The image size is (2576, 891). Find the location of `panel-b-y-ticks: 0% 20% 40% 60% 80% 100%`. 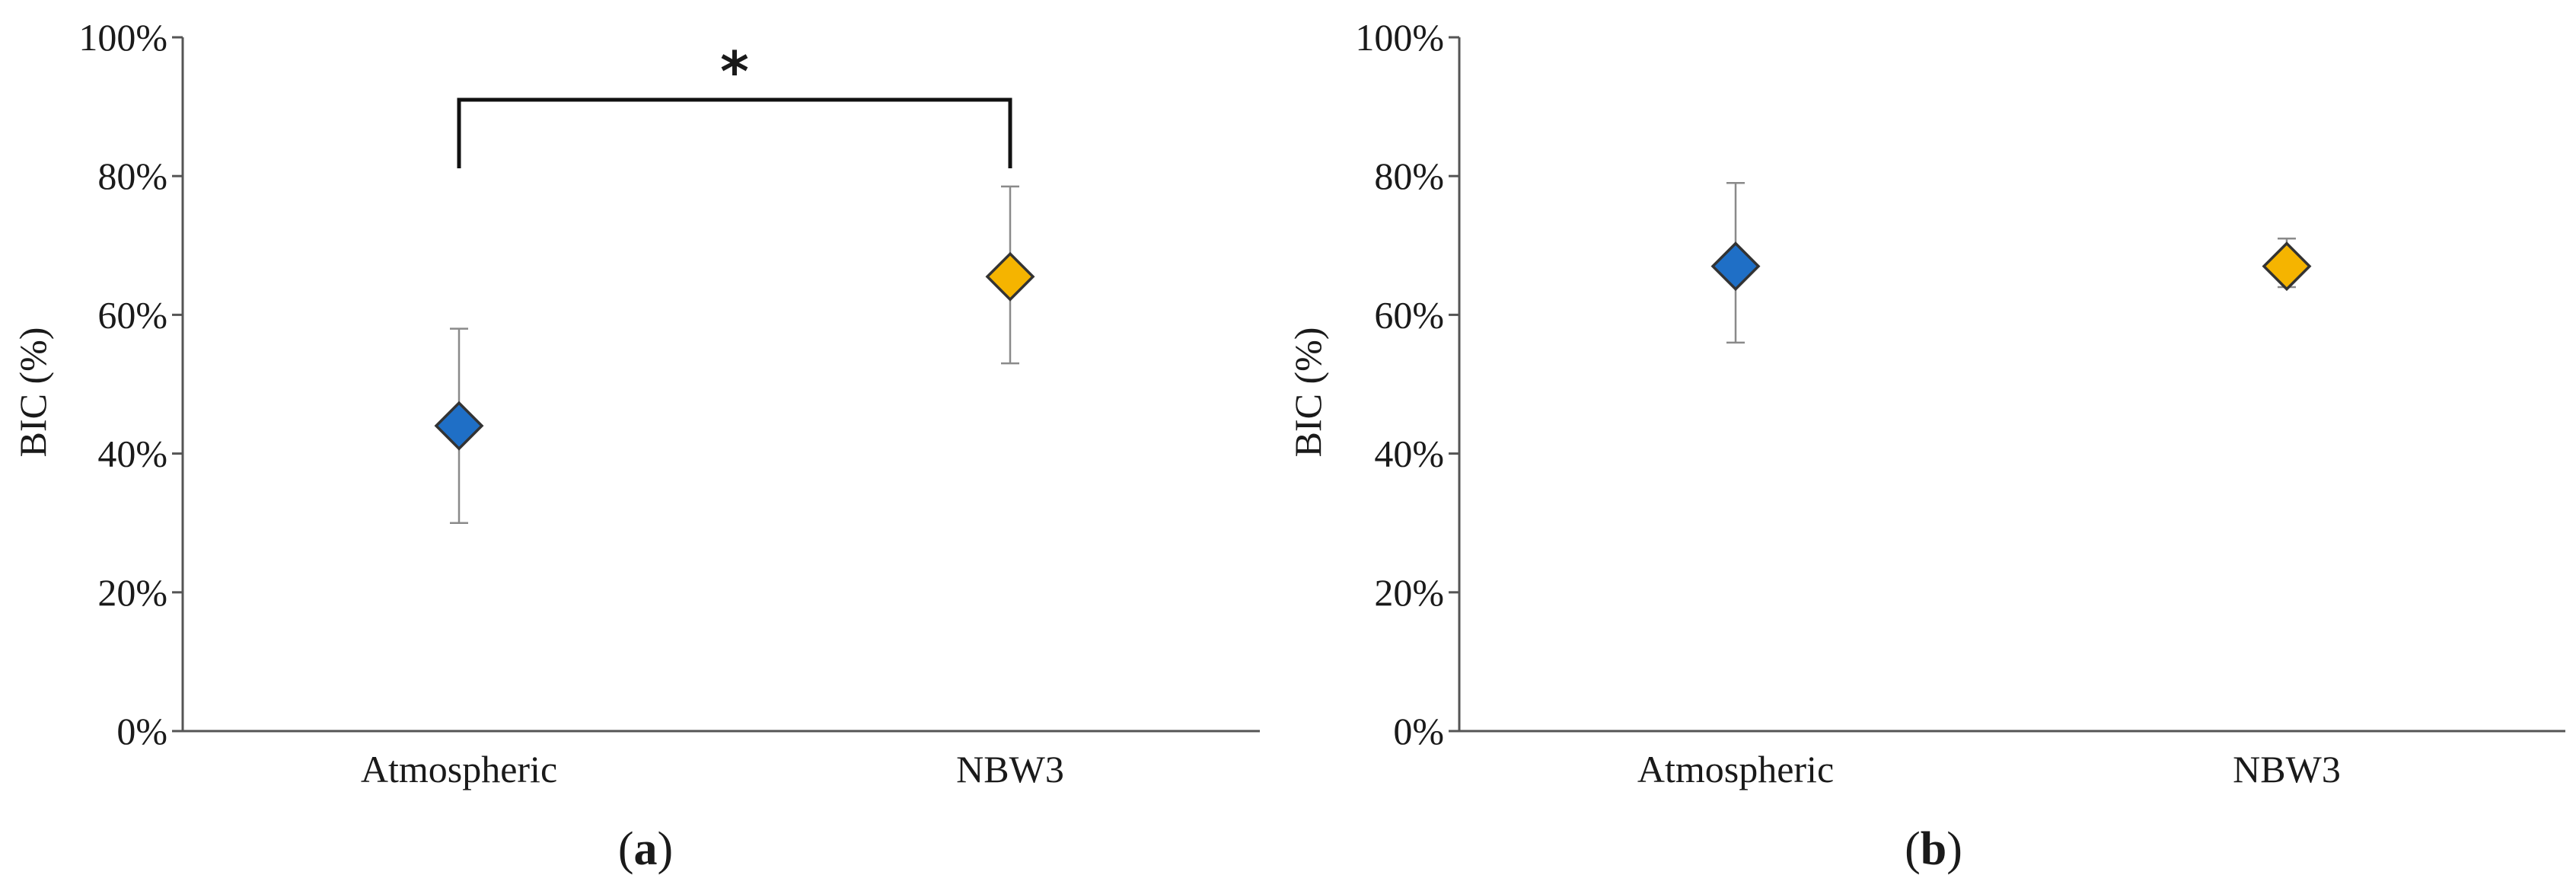

panel-b-y-ticks: 0% 20% 40% 60% 80% 100% is located at coordinates (1407, 384).